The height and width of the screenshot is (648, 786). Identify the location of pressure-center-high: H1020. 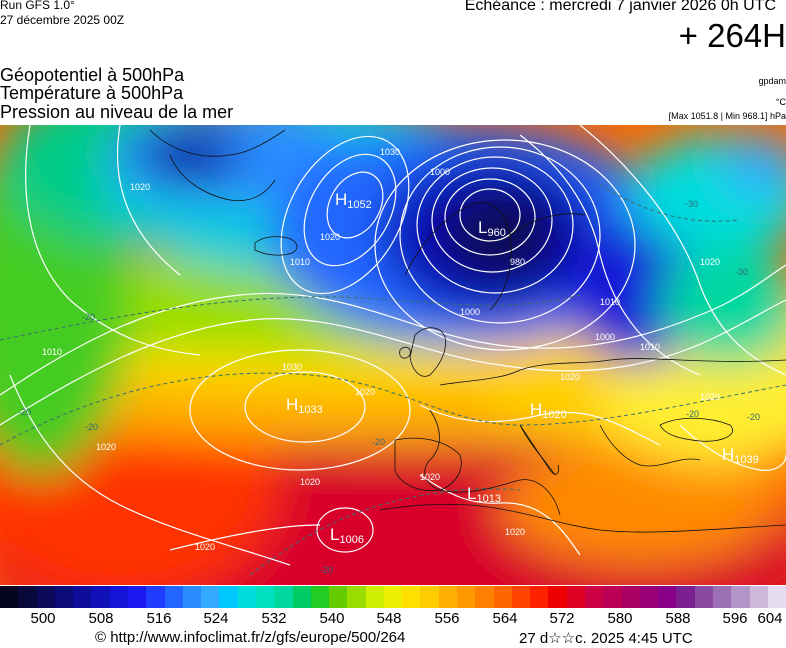
(548, 410).